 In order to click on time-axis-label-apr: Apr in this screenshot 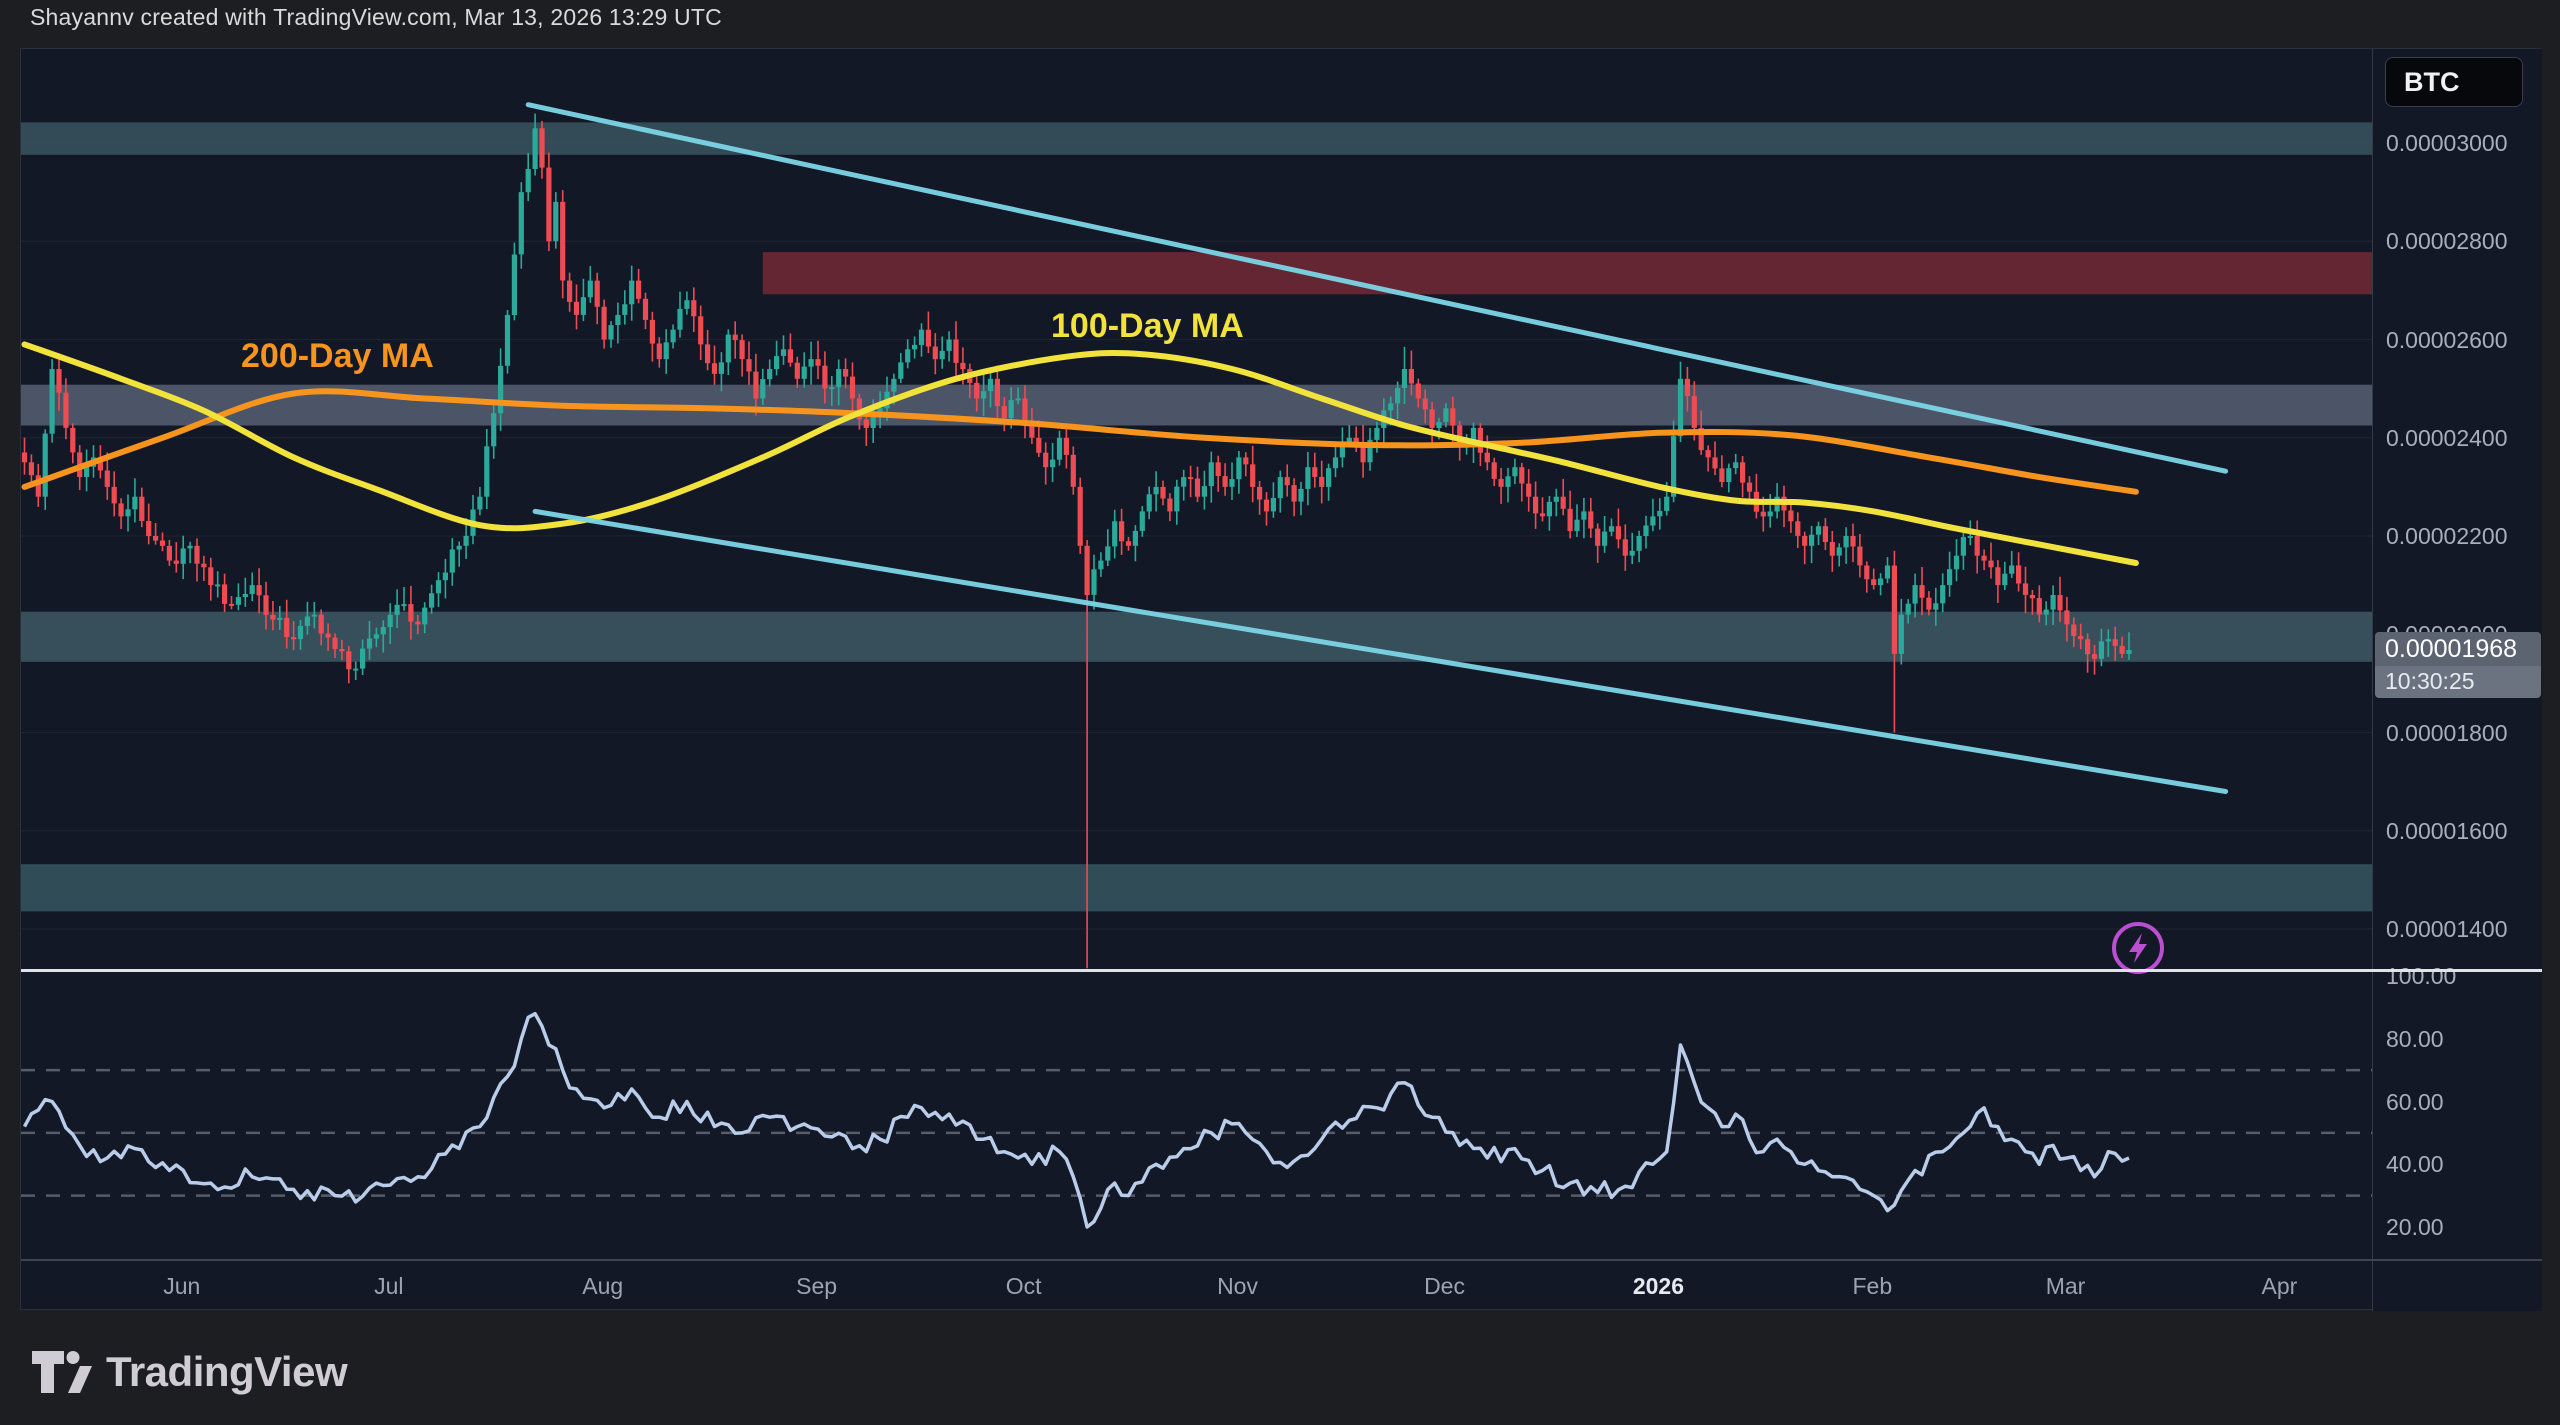, I will do `click(2279, 1286)`.